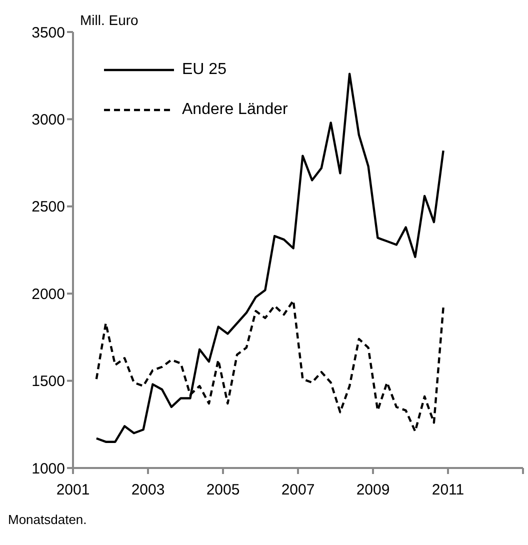 The image size is (528, 545). I want to click on x-tick-label: 2011, so click(448, 490).